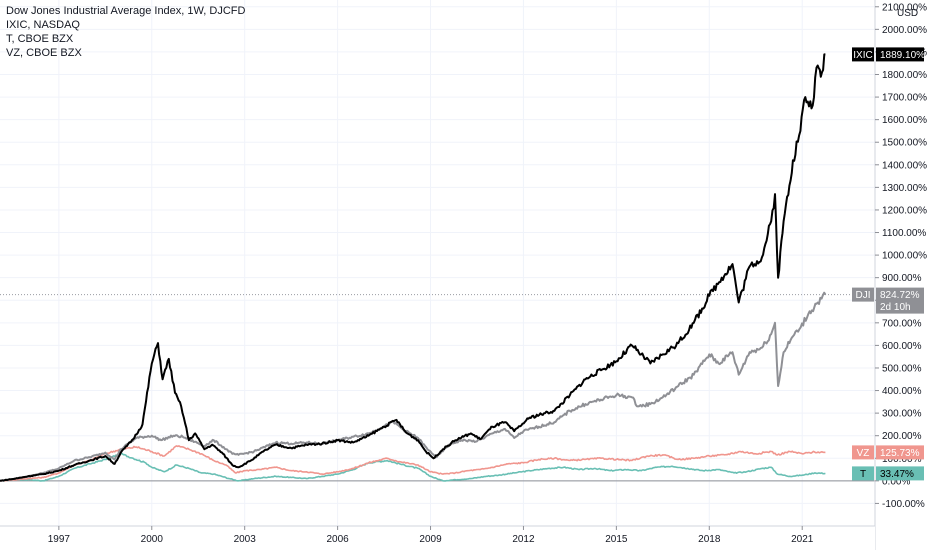  I want to click on x-tick-label: 2009, so click(430, 539).